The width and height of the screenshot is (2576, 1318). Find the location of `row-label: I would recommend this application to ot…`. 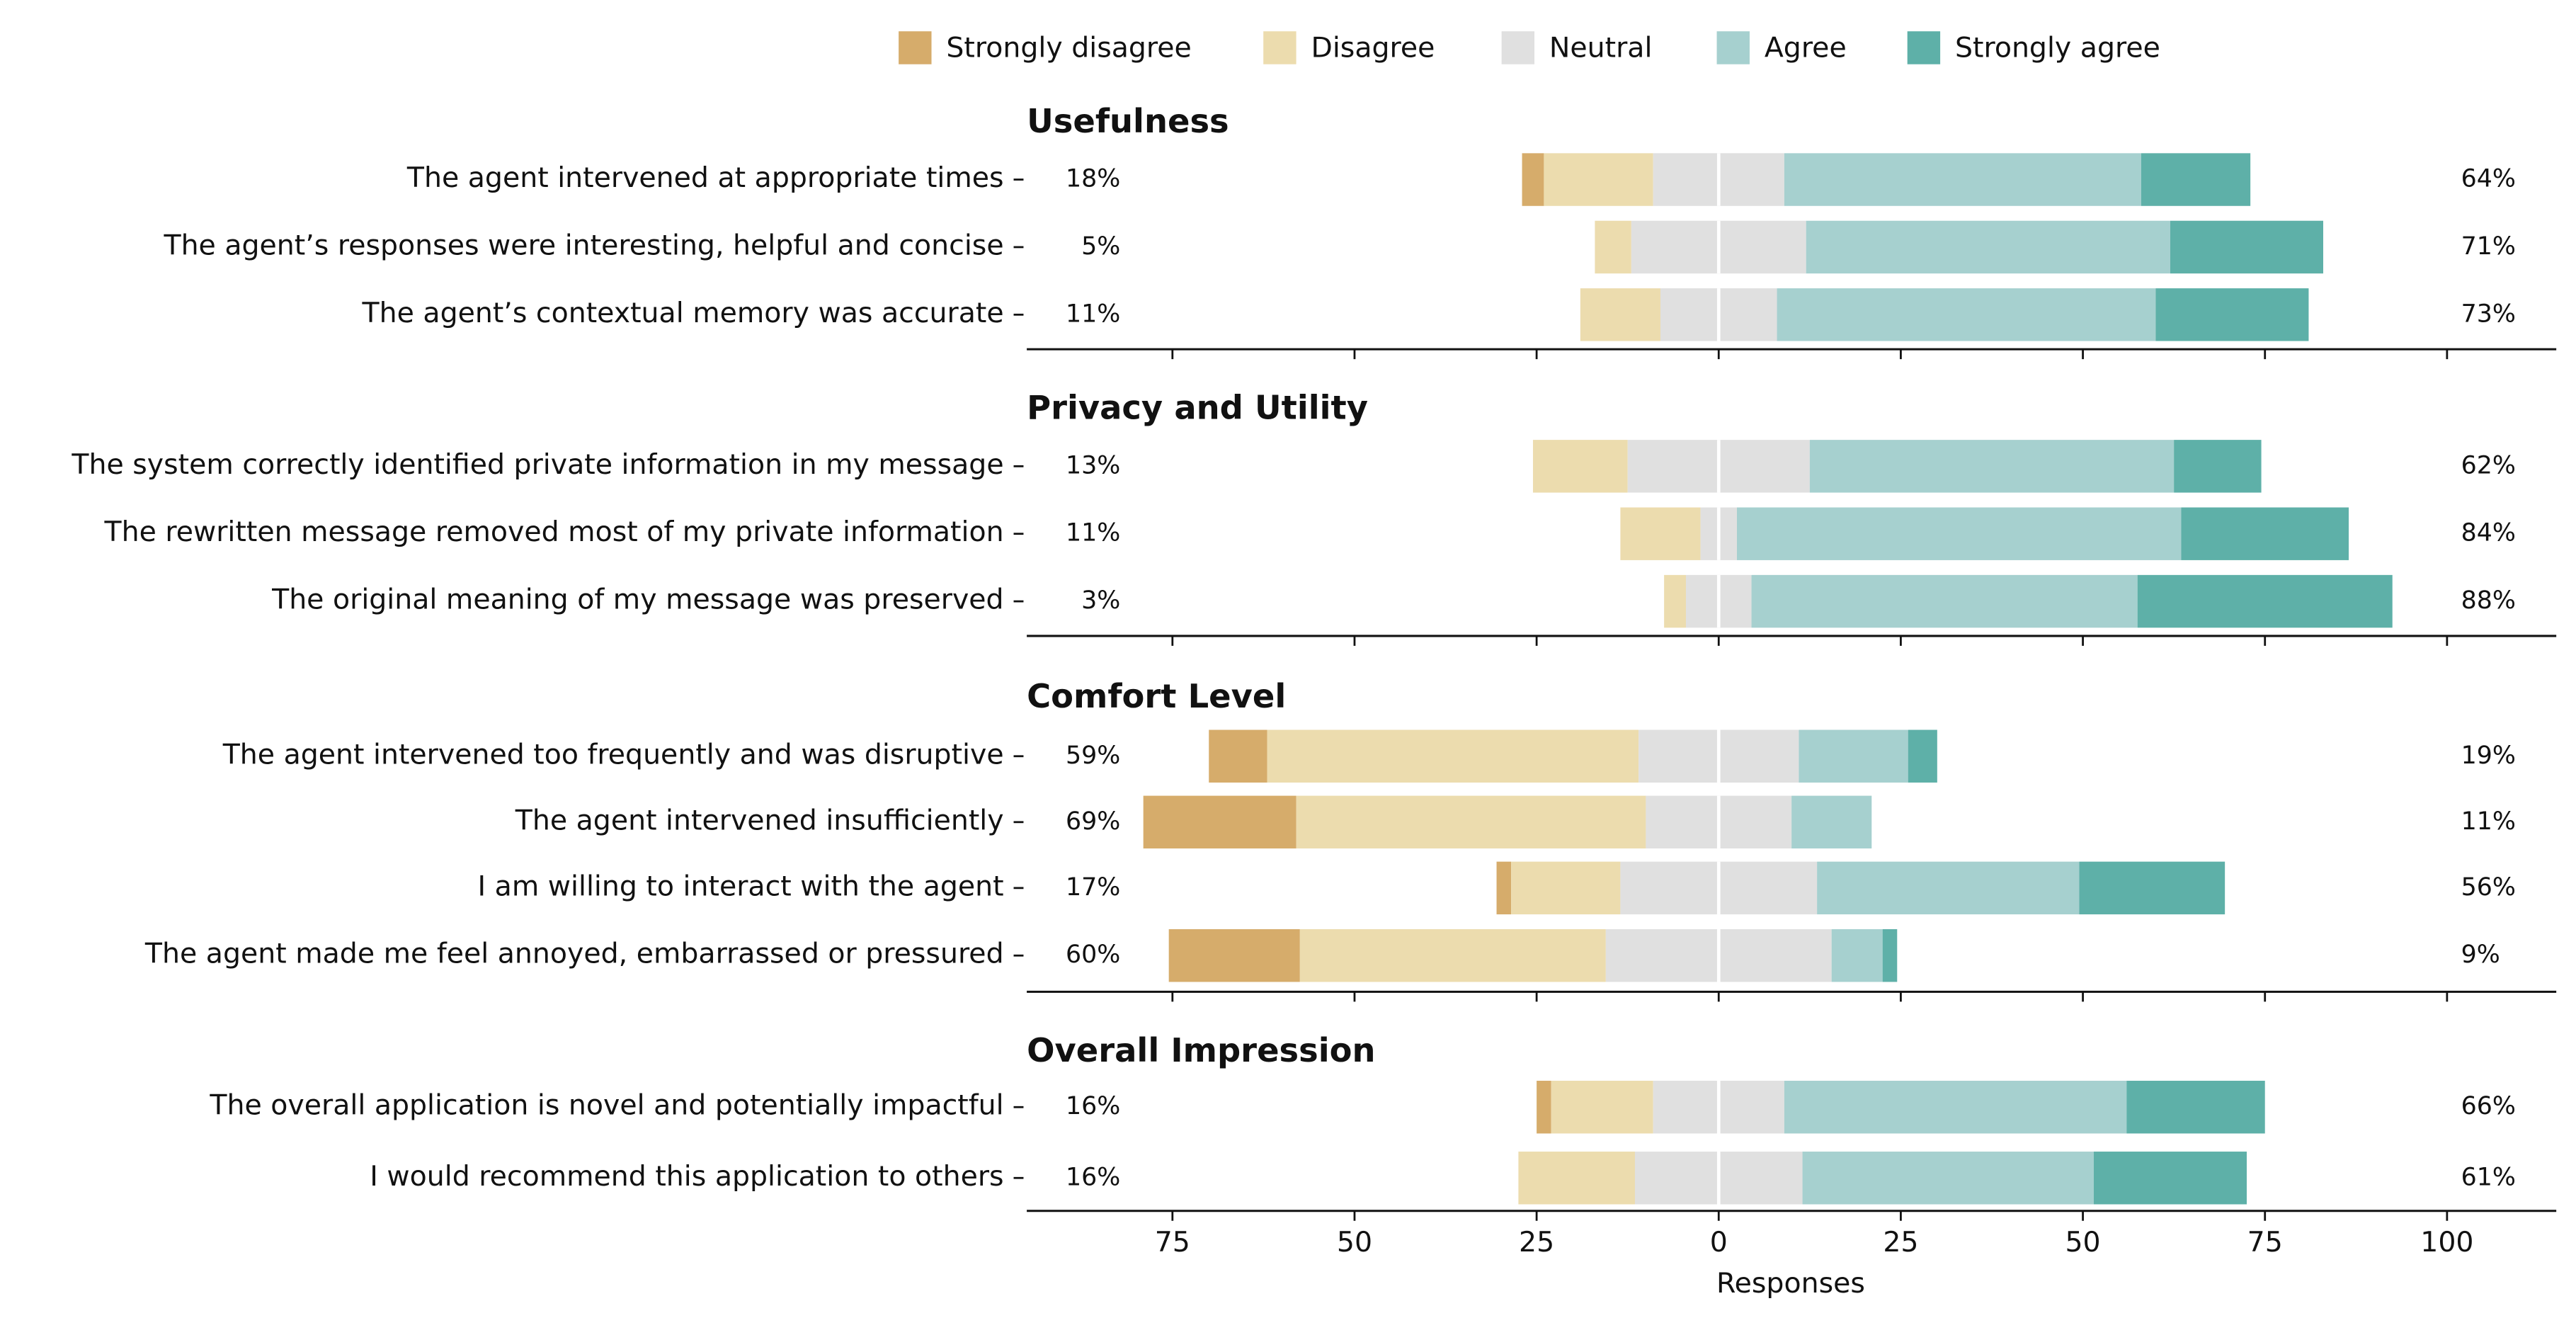

row-label: I would recommend this application to ot… is located at coordinates (686, 1176).